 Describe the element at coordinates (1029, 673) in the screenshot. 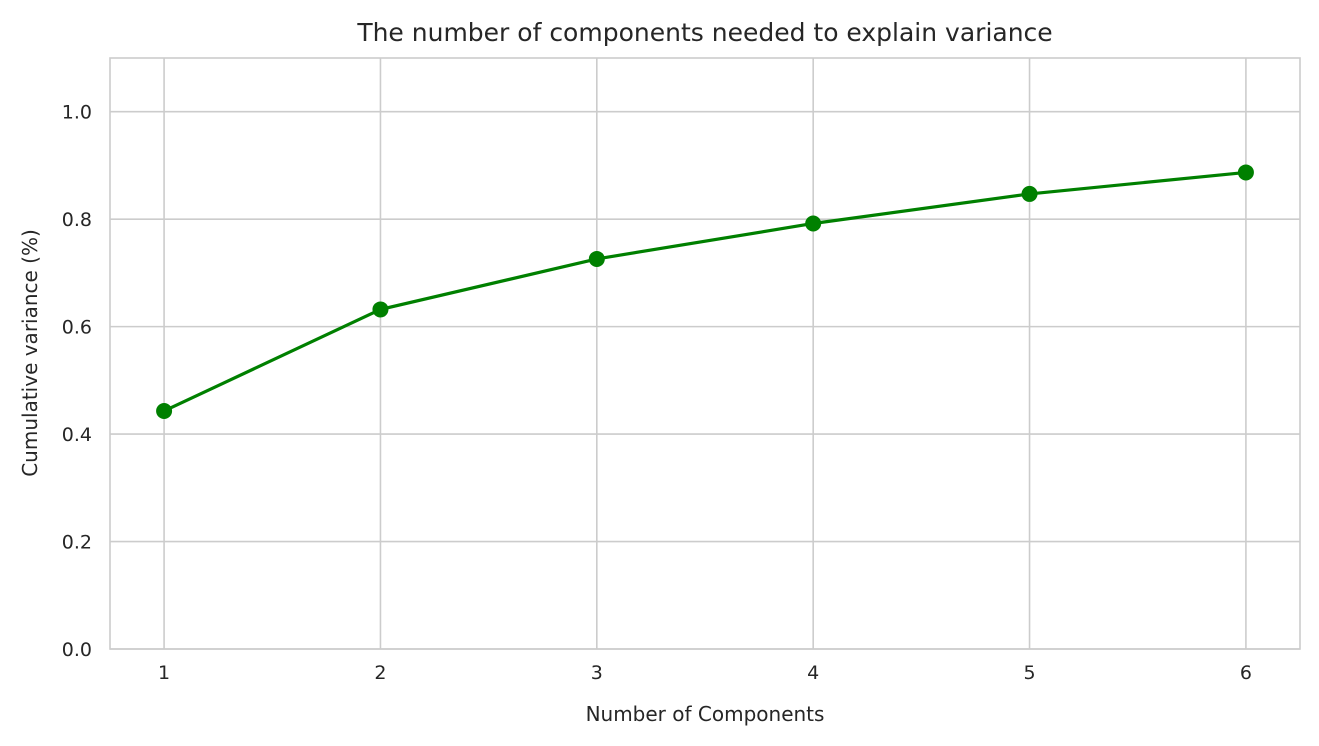

I see `x-tick-label: 5` at that location.